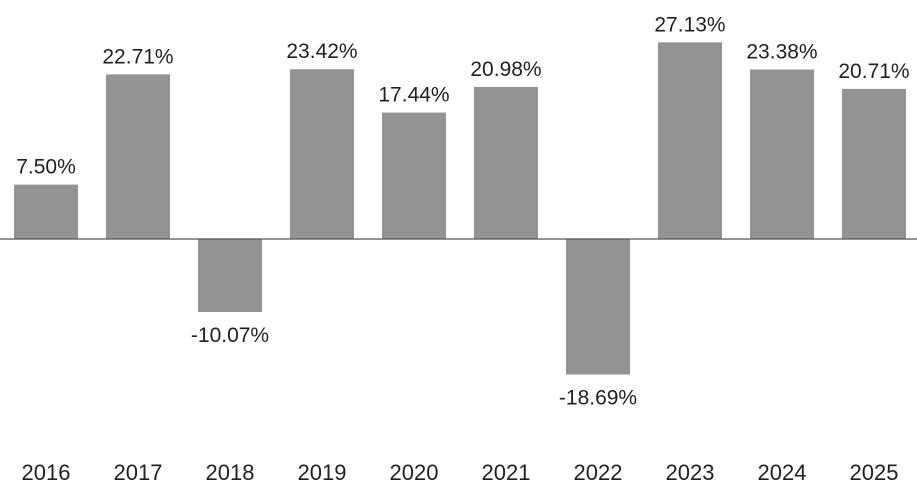 This screenshot has width=917, height=491. I want to click on bar-2016, so click(46, 211).